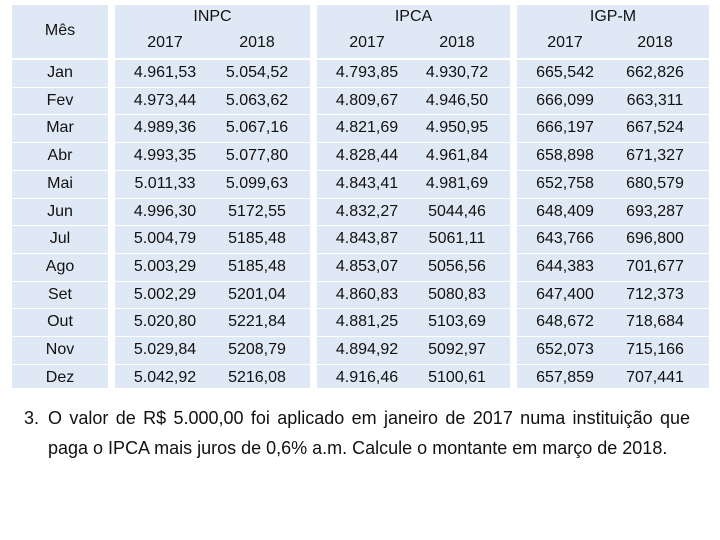 This screenshot has width=720, height=540. I want to click on value-cell: 657,859, so click(565, 377).